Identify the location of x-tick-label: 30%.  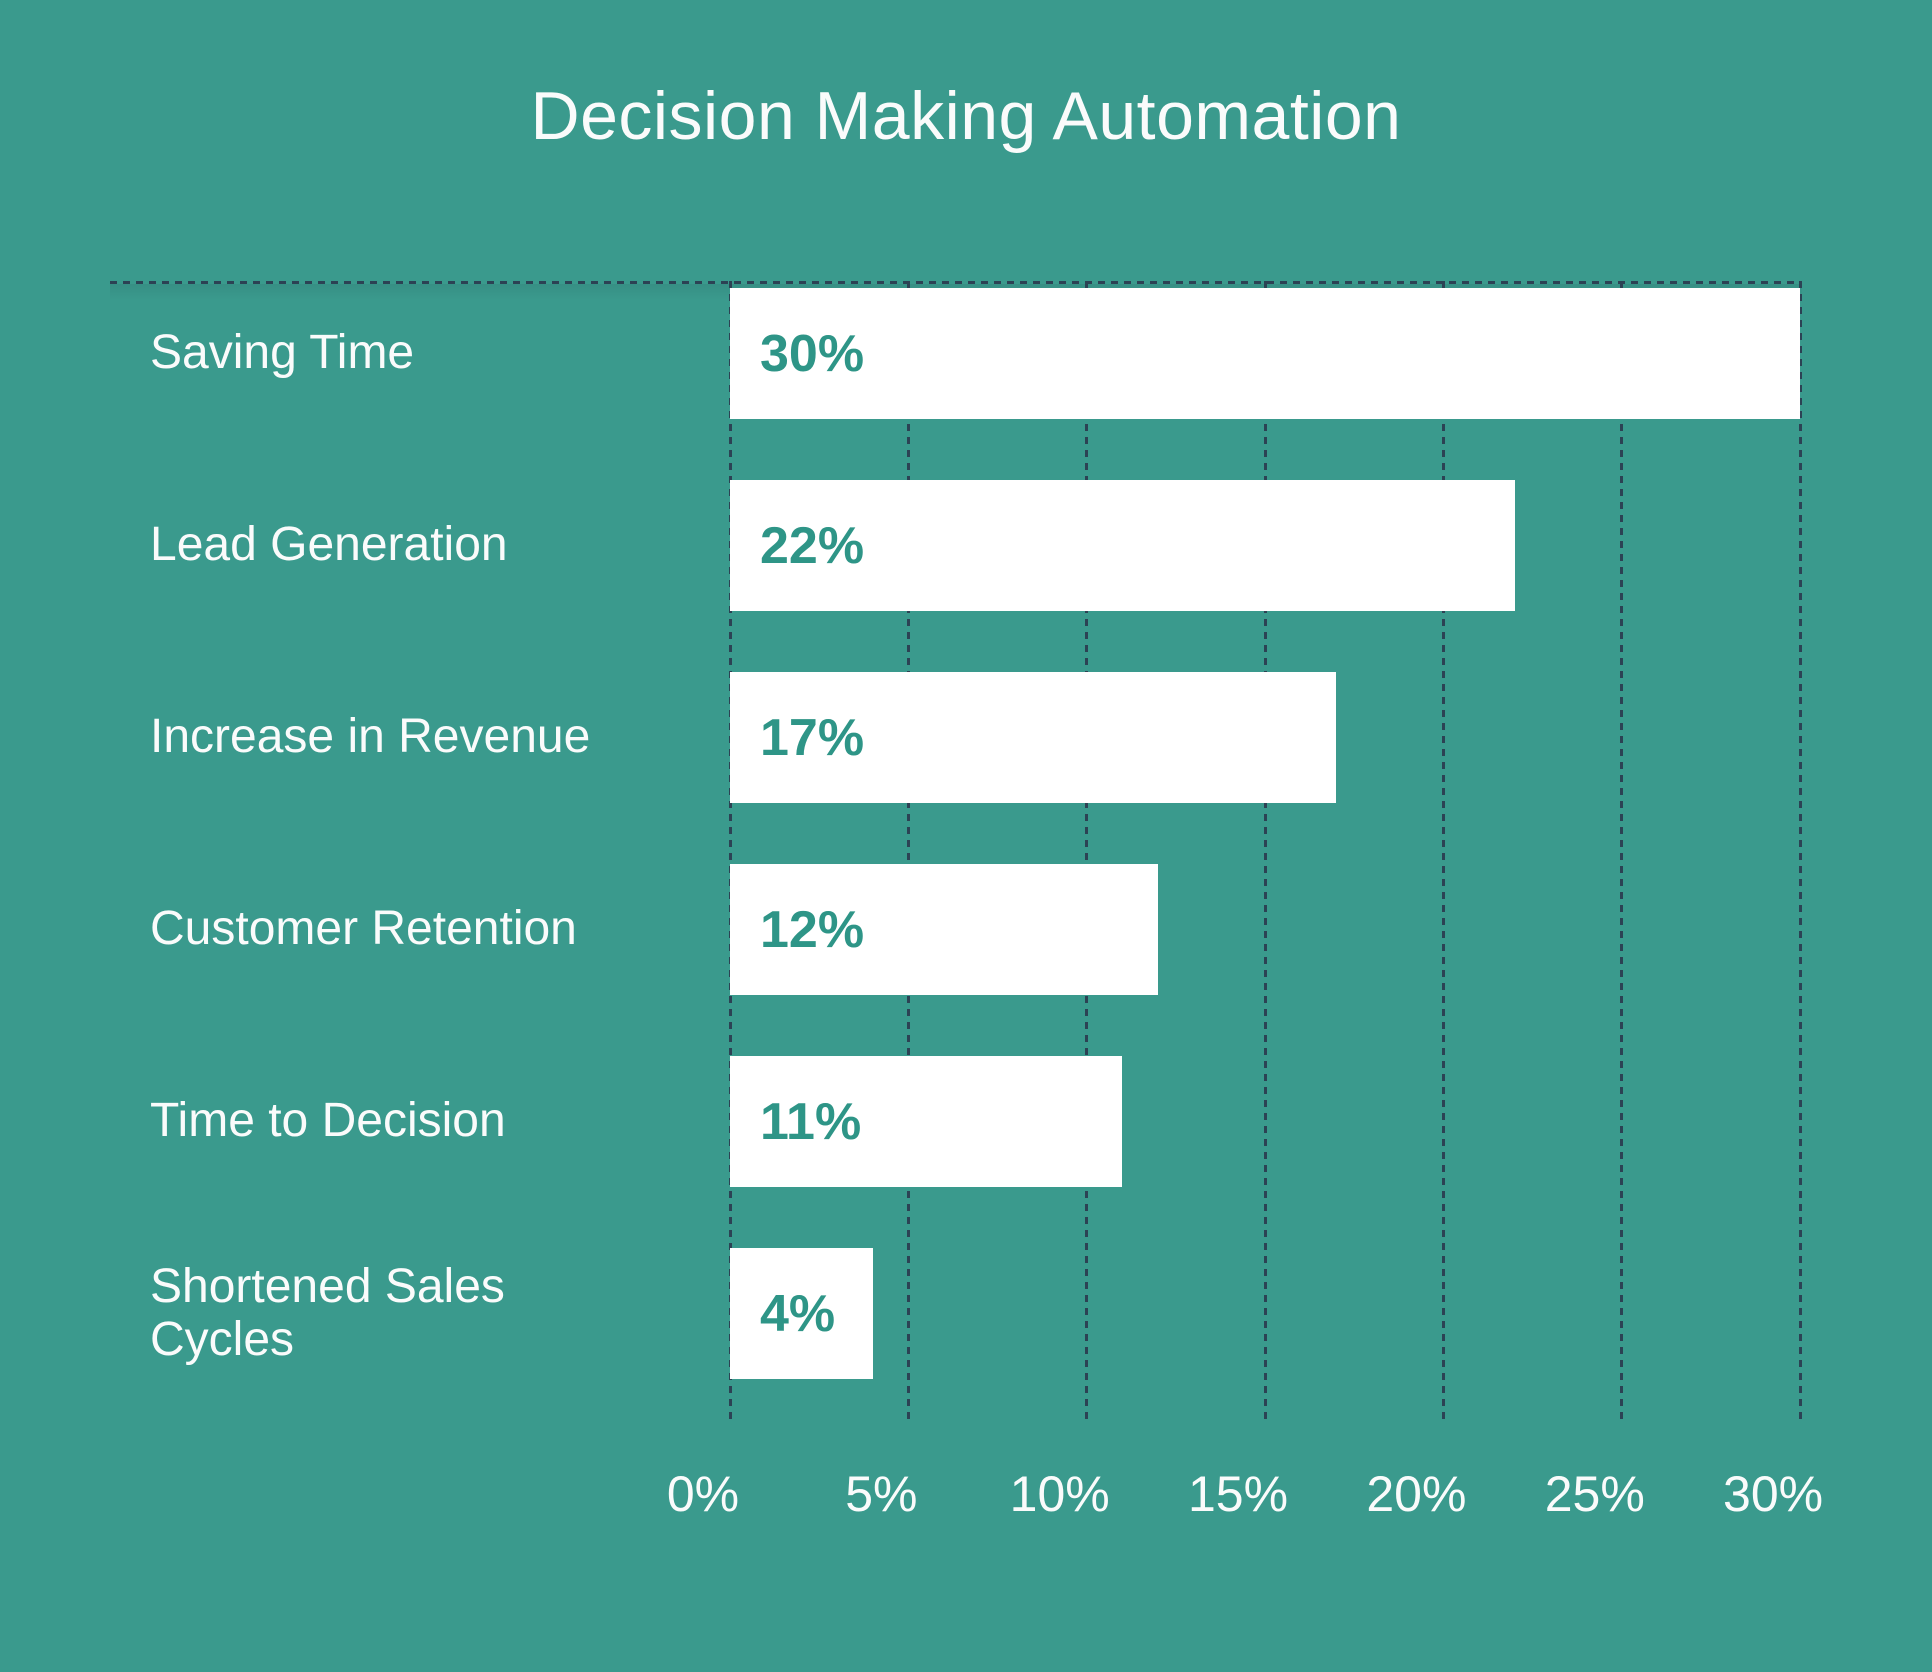
(1773, 1494).